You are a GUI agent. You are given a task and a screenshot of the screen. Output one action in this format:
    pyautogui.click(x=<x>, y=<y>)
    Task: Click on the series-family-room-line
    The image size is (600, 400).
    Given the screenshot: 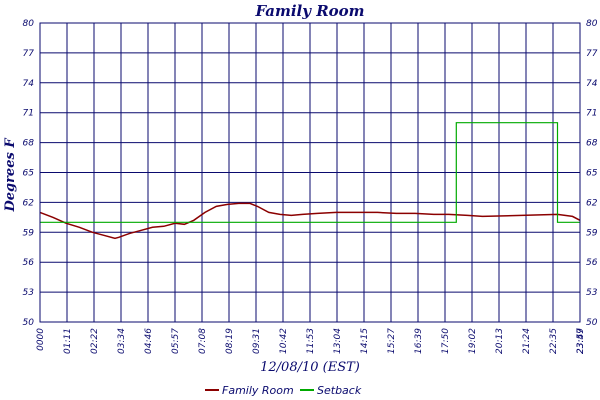 What is the action you would take?
    pyautogui.click(x=310, y=221)
    